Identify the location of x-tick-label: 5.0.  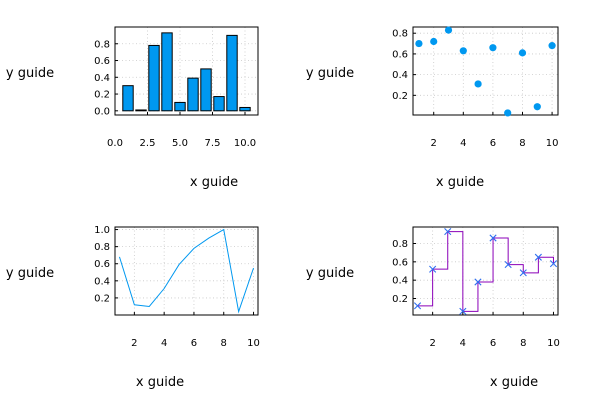
(180, 143).